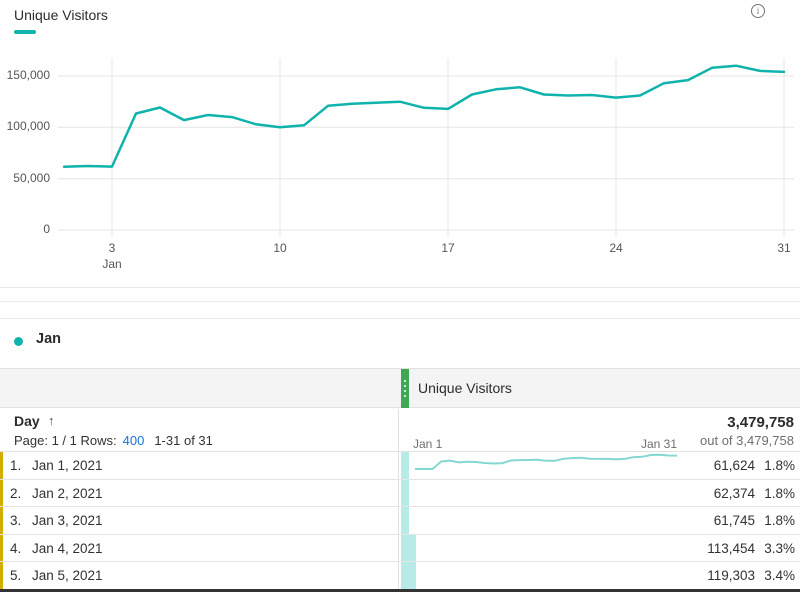 This screenshot has height=592, width=800. What do you see at coordinates (67, 521) in the screenshot?
I see `row-day-label: Jan 3, 2021` at bounding box center [67, 521].